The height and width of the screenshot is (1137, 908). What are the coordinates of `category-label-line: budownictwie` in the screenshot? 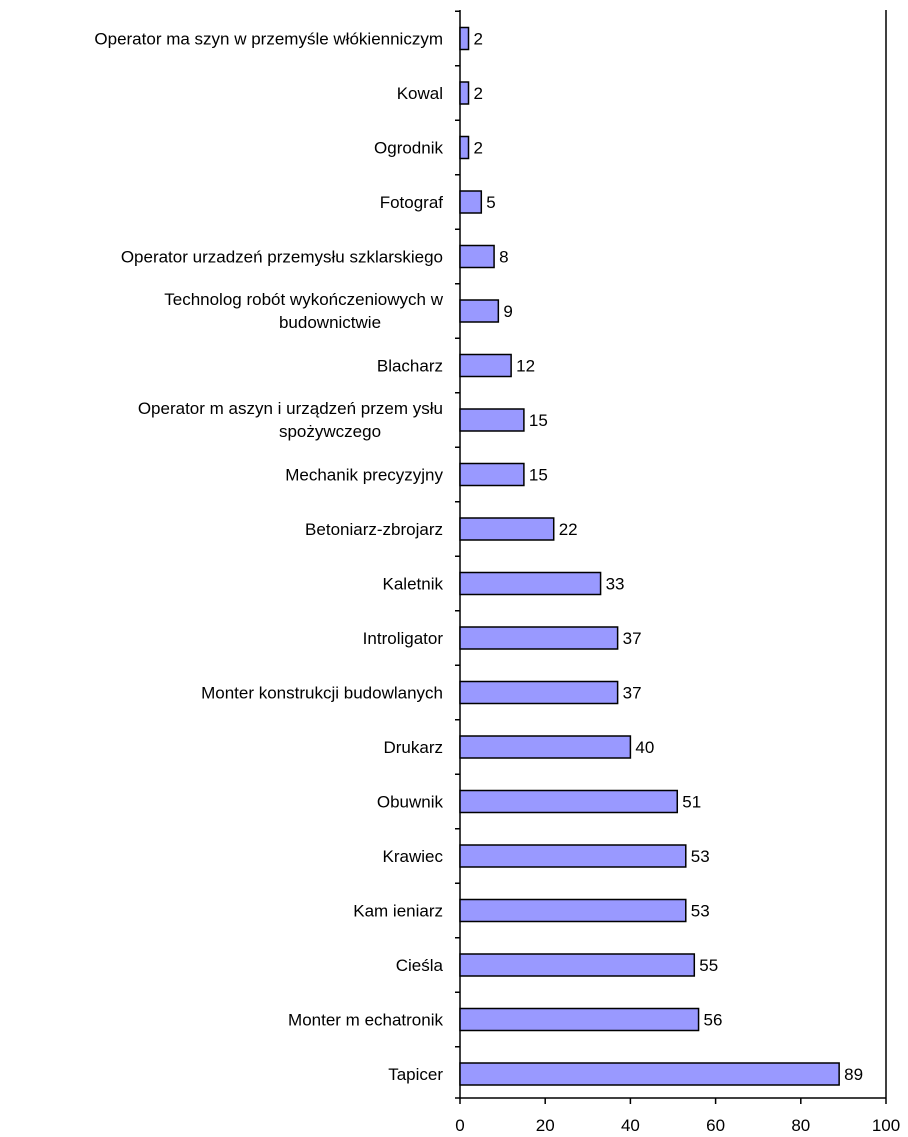 It's located at (330, 322).